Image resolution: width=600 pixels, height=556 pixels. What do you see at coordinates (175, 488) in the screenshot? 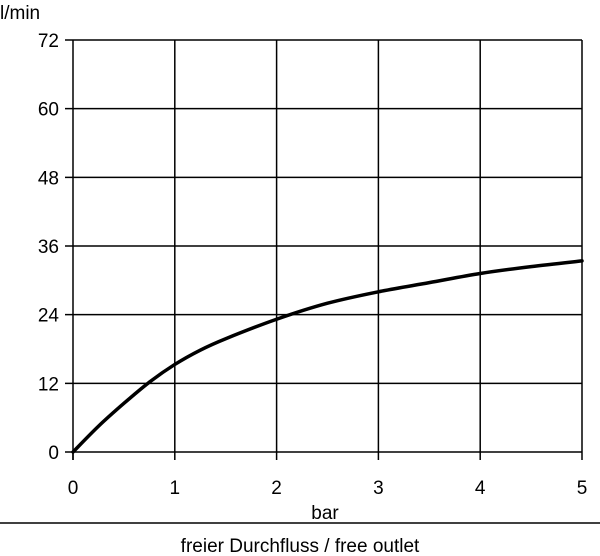
I see `x-tick-label: 1` at bounding box center [175, 488].